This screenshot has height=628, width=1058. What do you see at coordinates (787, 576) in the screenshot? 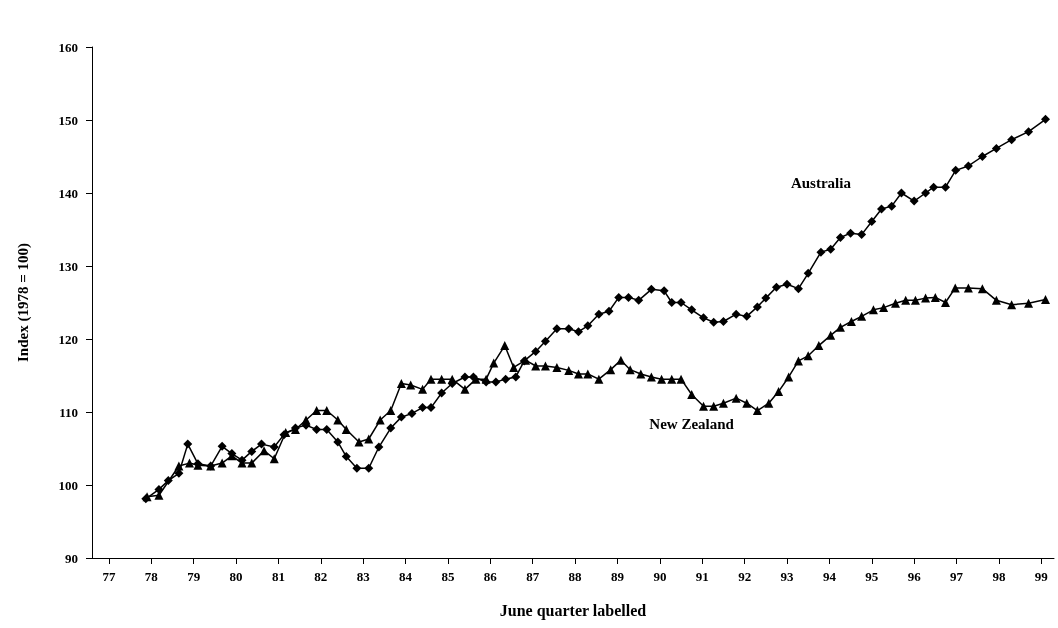
I see `x-tick-label: 93` at bounding box center [787, 576].